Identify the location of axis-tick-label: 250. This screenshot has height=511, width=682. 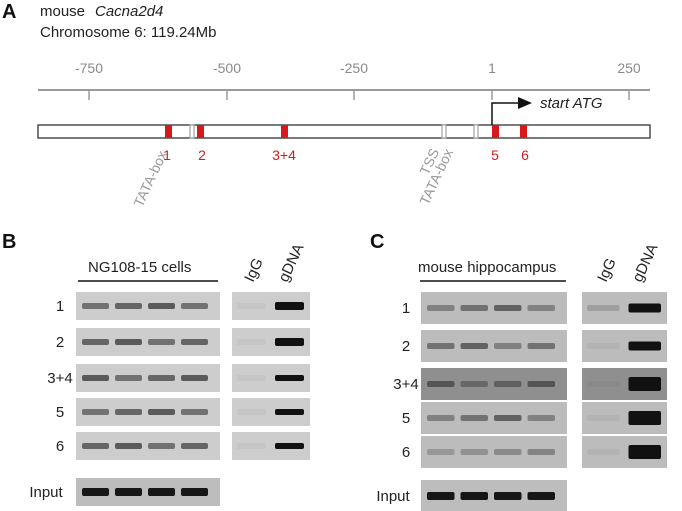
(629, 68).